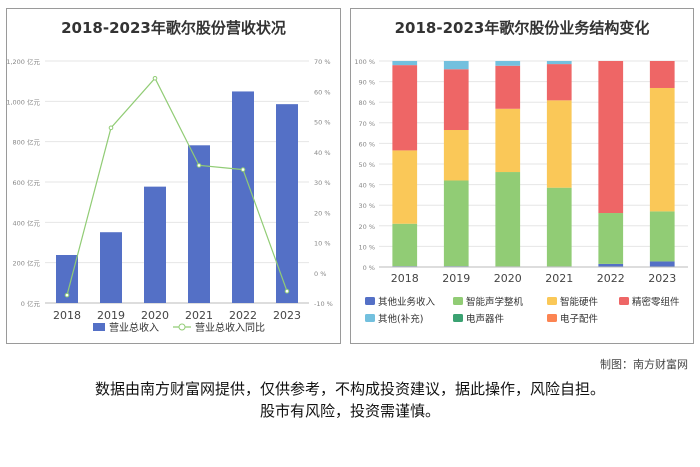 The image size is (700, 467). I want to click on y-tick-label: 50 %, so click(366, 165).